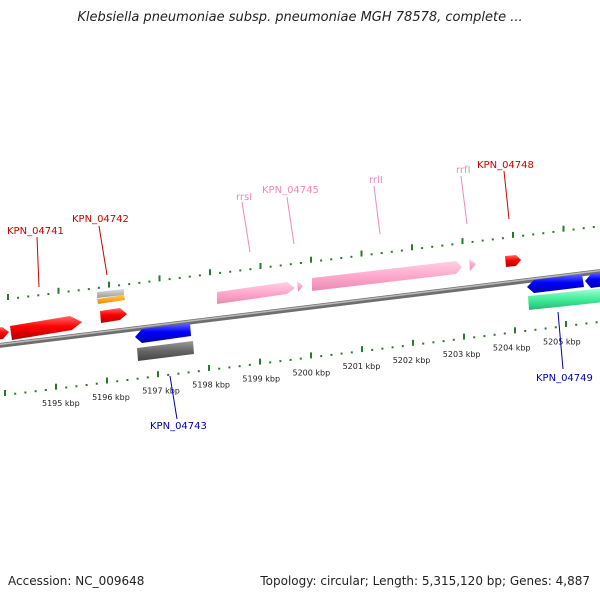  Describe the element at coordinates (111, 299) in the screenshot. I see `gene-small-orange-box` at that location.